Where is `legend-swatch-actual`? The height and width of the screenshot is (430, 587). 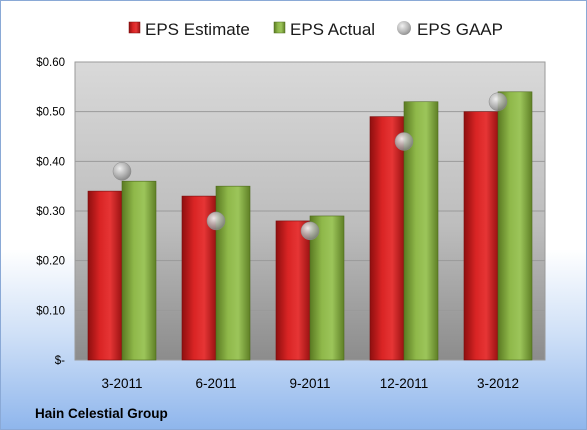 legend-swatch-actual is located at coordinates (279, 27).